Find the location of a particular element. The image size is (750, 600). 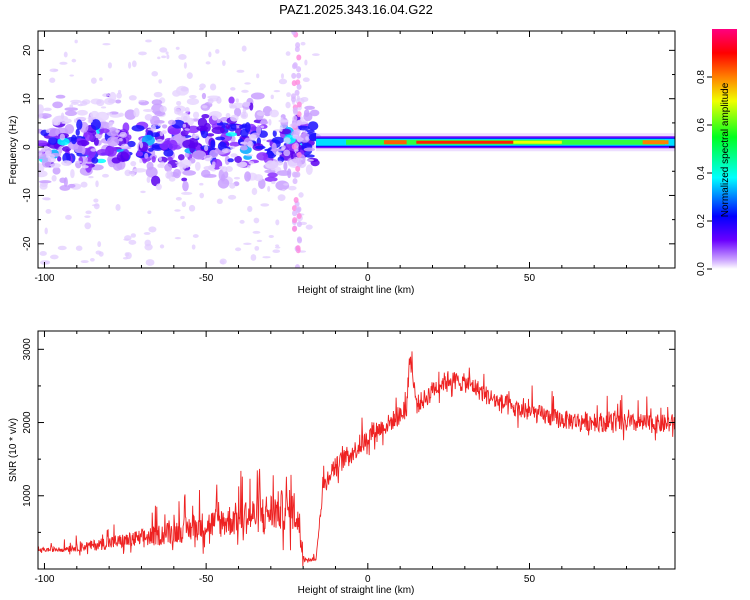

snr-x-tick-label: 0 is located at coordinates (368, 579).